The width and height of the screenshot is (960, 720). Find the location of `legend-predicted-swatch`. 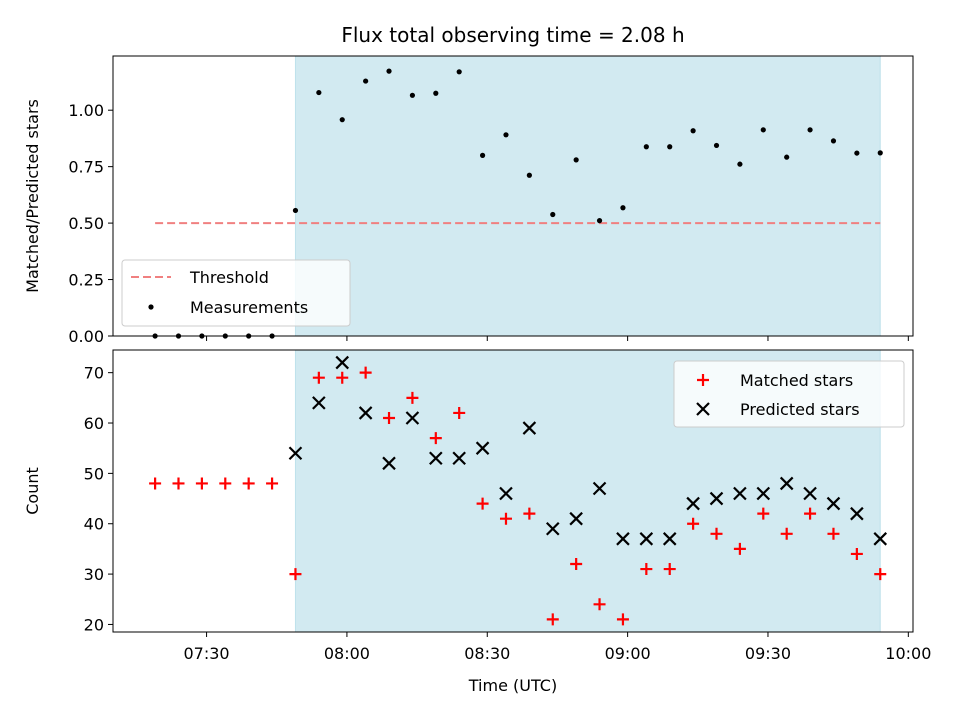

legend-predicted-swatch is located at coordinates (703, 409).